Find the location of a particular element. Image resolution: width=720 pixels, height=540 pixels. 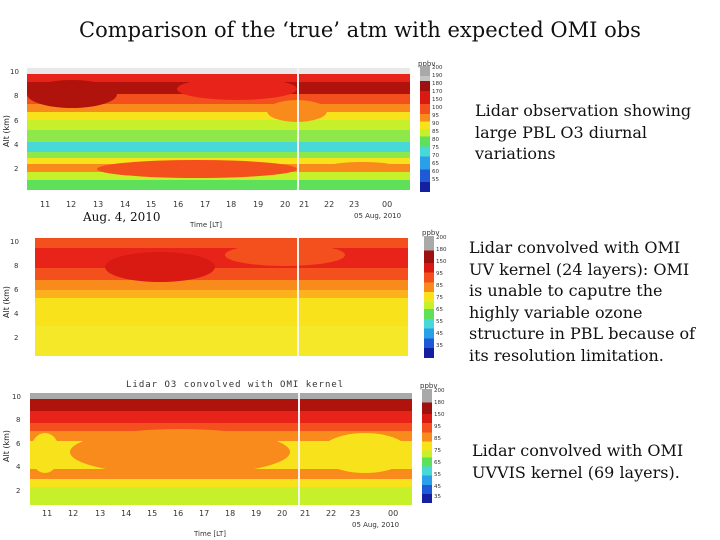

omi-uvvis-kernel-plot is located at coordinates (221, 449).